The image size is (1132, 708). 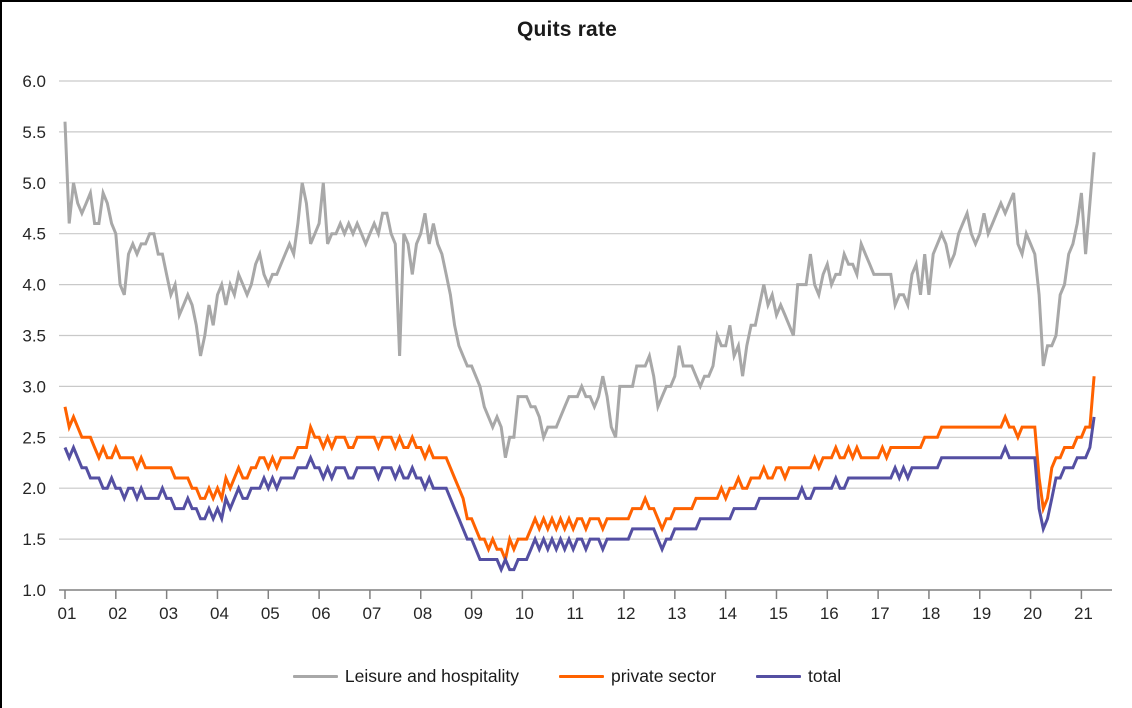 I want to click on leisure-line-swatch-icon, so click(x=315, y=676).